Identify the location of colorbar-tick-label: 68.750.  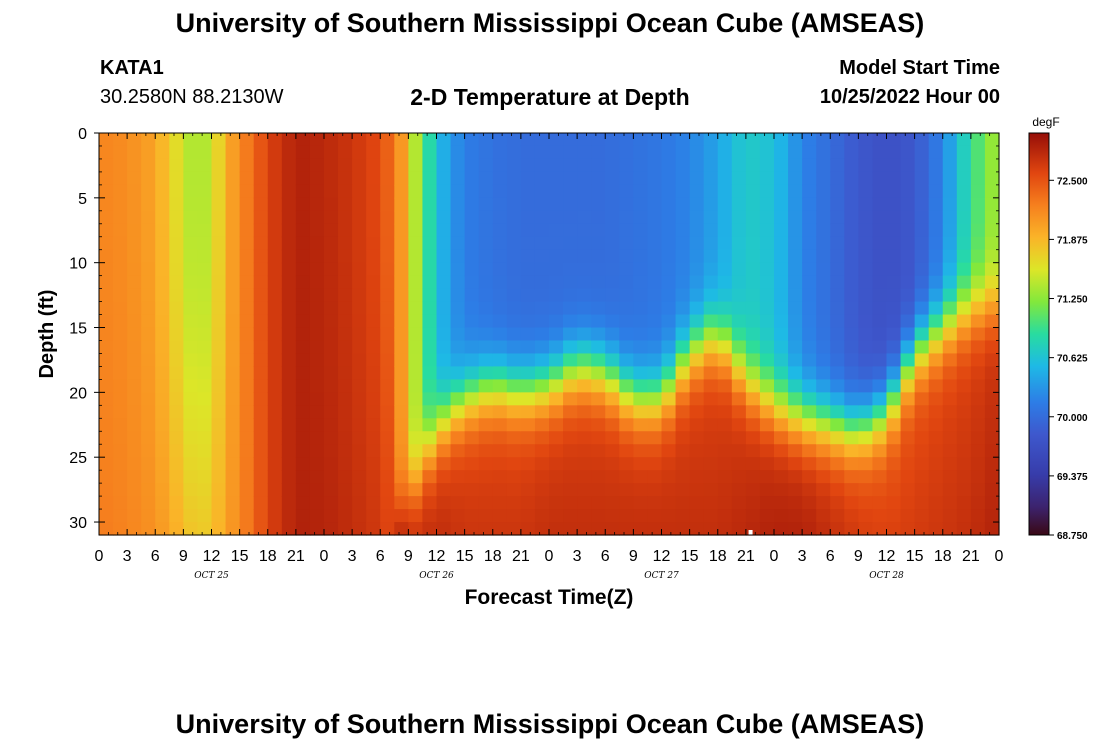
(1072, 536).